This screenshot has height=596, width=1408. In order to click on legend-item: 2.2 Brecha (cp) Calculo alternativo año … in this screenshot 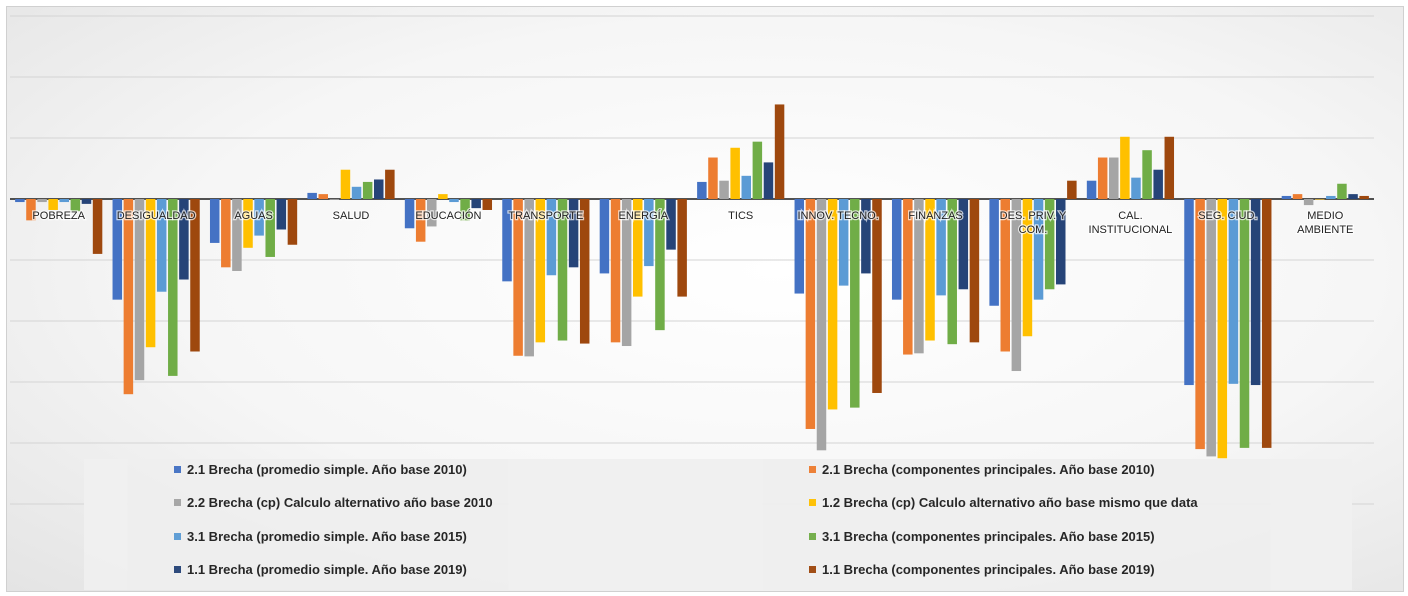, I will do `click(333, 502)`.